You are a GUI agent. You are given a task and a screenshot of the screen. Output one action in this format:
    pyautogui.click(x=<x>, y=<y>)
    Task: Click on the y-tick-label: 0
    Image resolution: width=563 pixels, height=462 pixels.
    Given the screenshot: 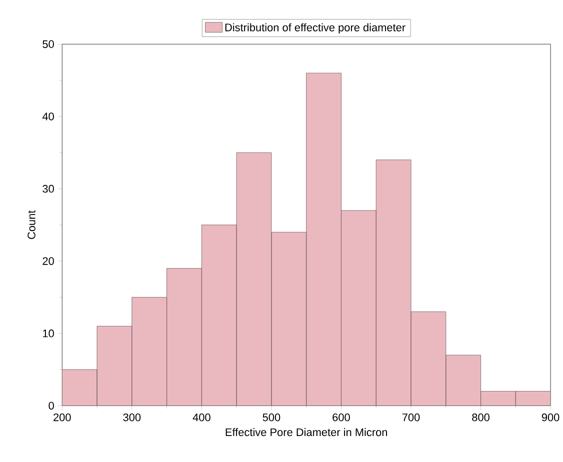 What is the action you would take?
    pyautogui.click(x=51, y=406)
    